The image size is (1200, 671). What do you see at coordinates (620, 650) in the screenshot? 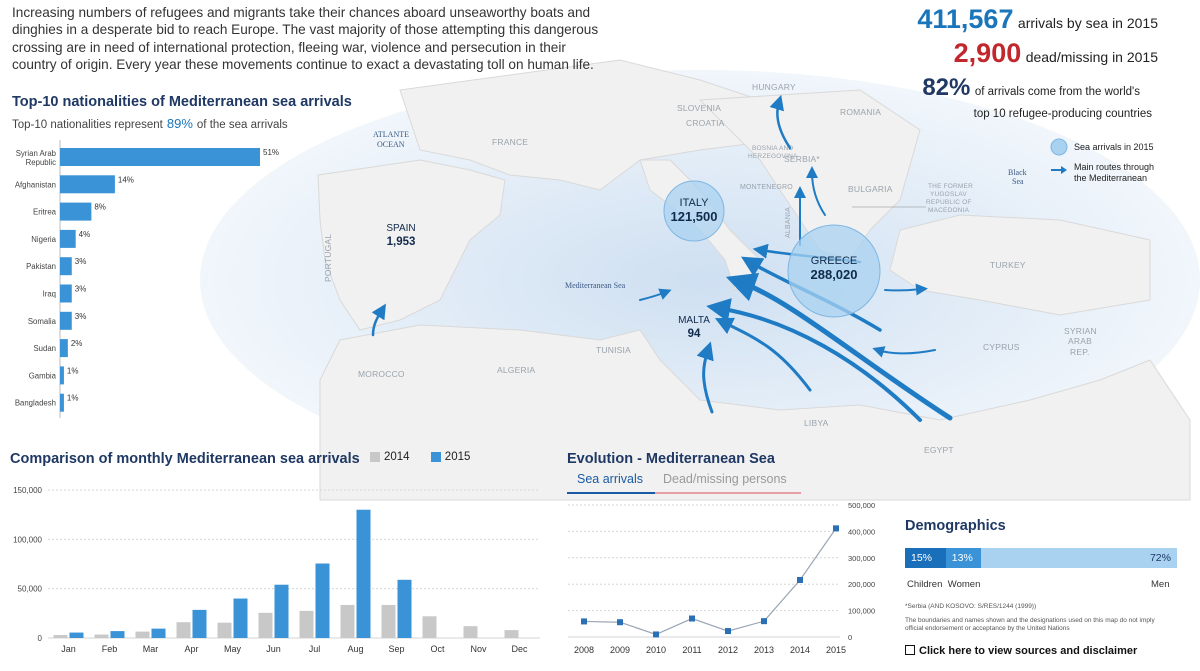
I see `evolution-xtick-label: 2009` at bounding box center [620, 650].